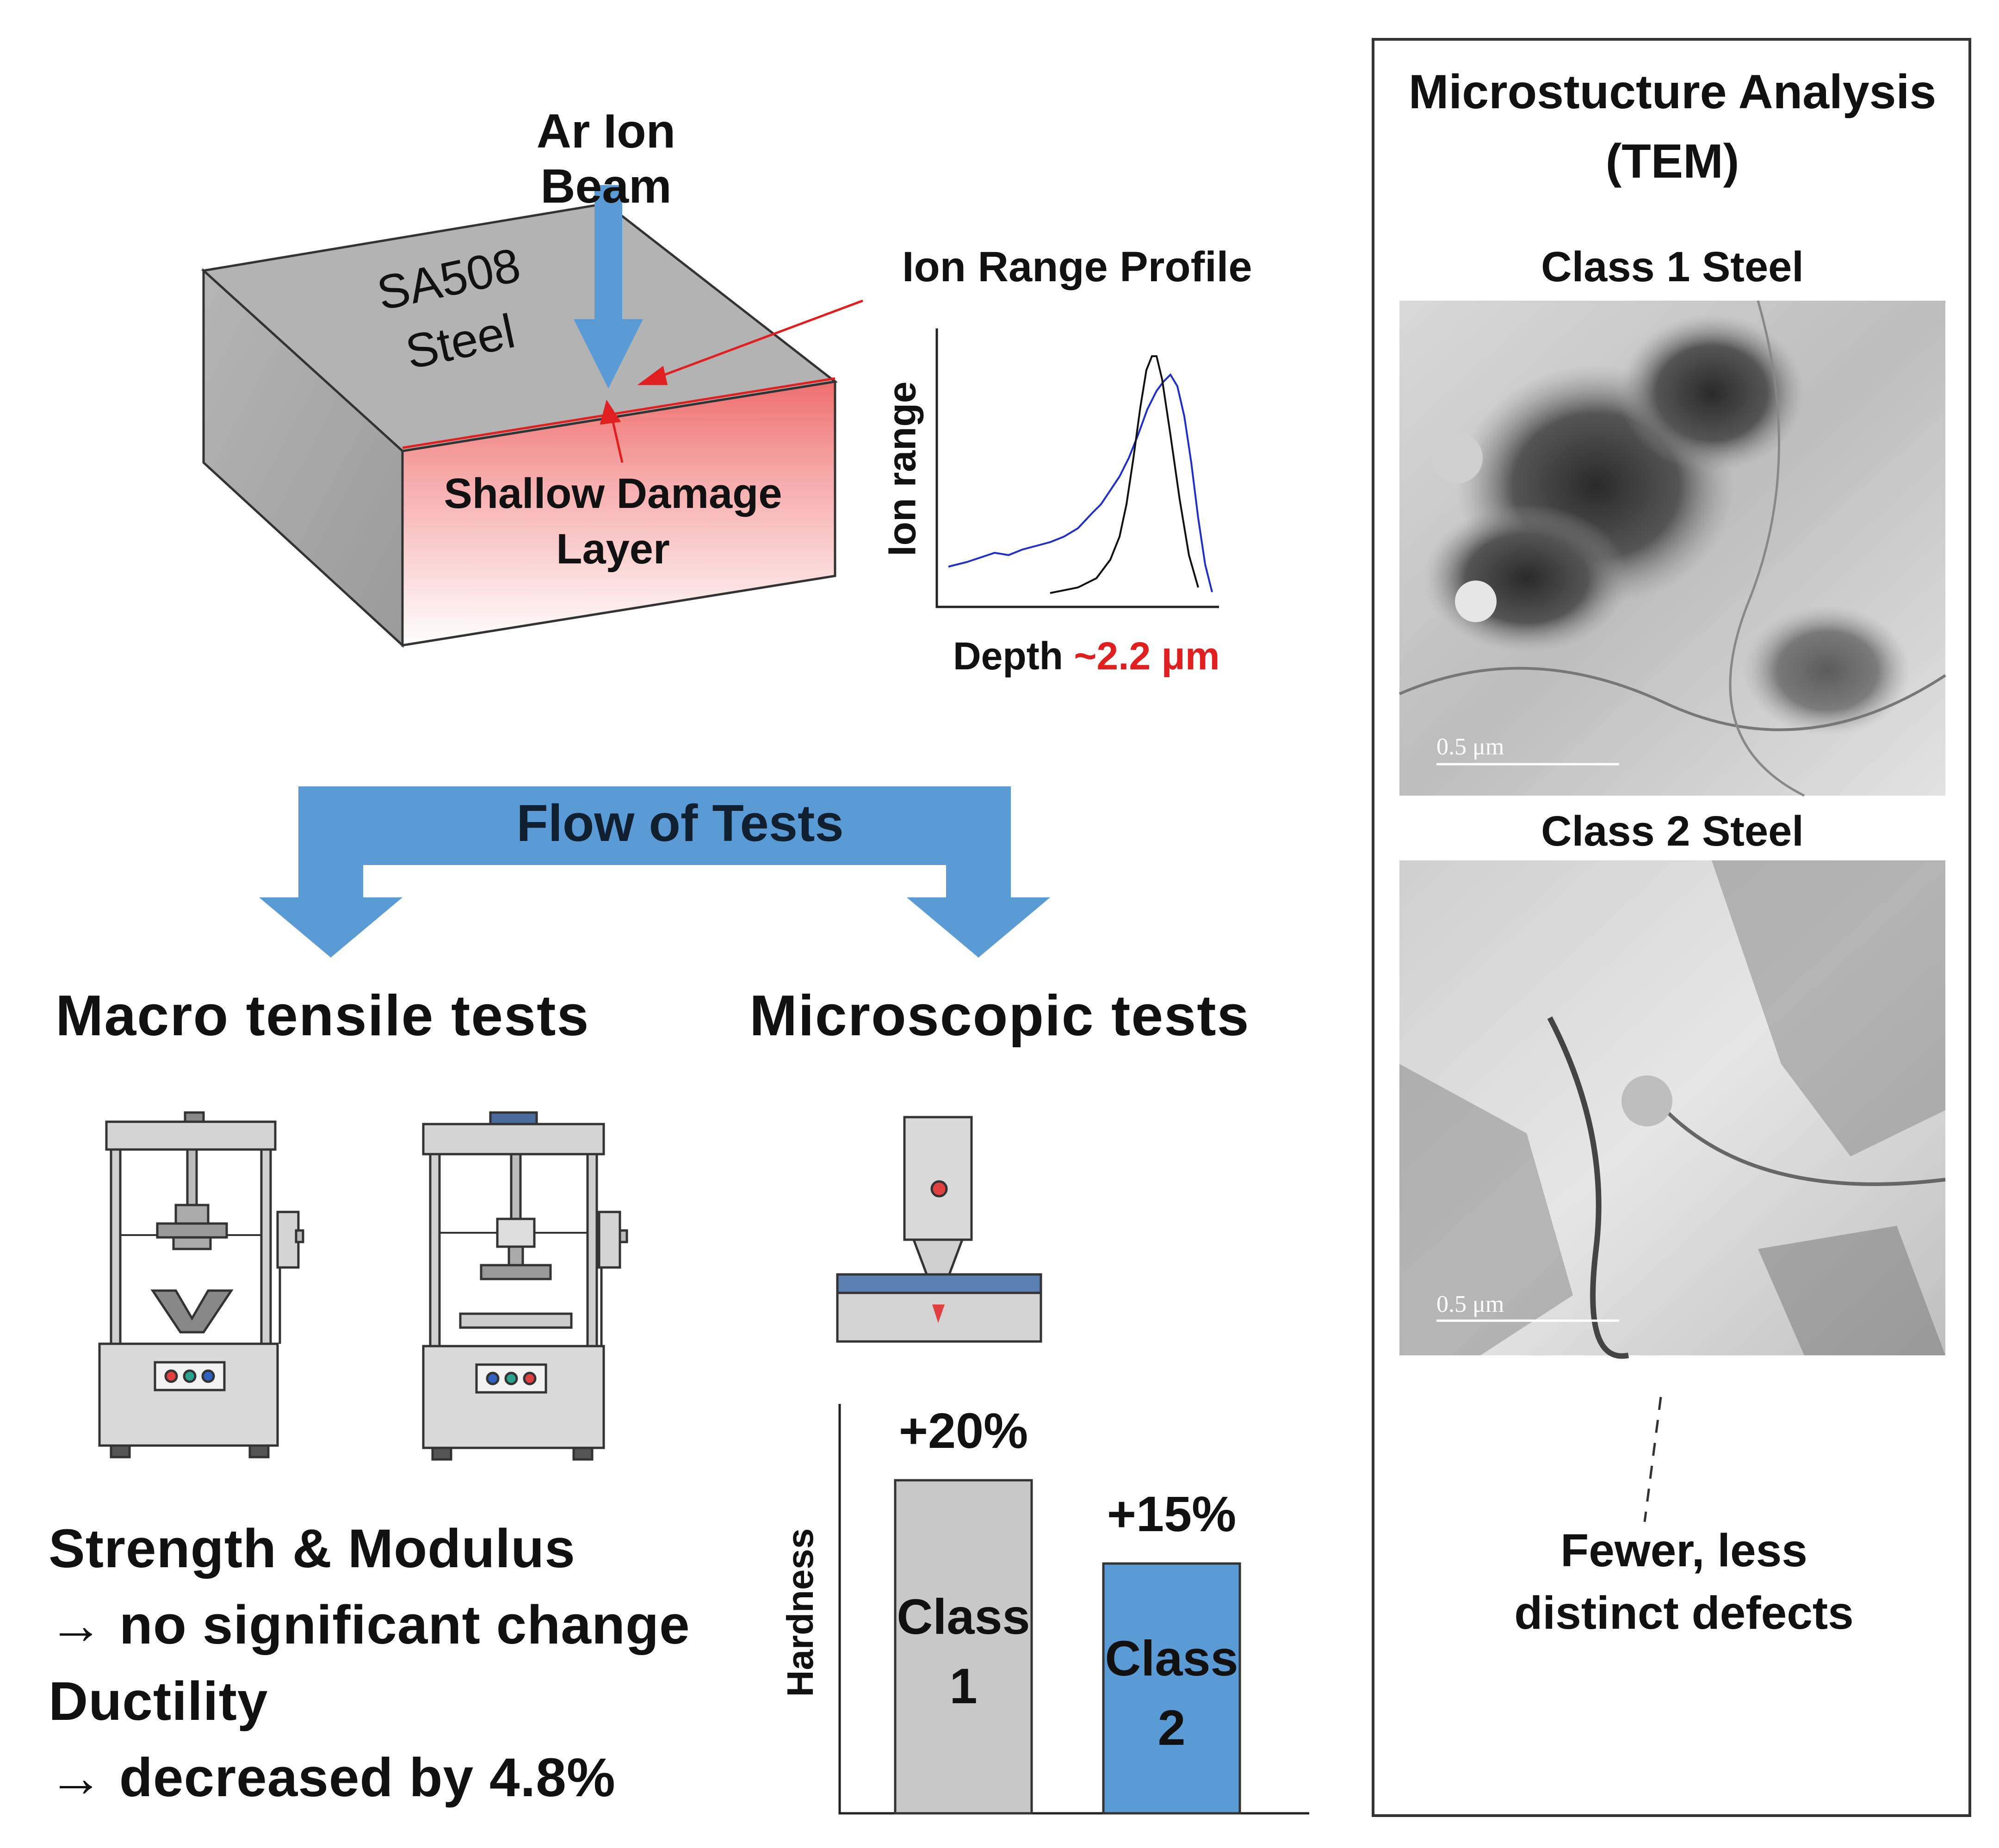 The height and width of the screenshot is (1848, 1999). Describe the element at coordinates (1171, 1658) in the screenshot. I see `bar-label-class-2-line1: Class` at that location.